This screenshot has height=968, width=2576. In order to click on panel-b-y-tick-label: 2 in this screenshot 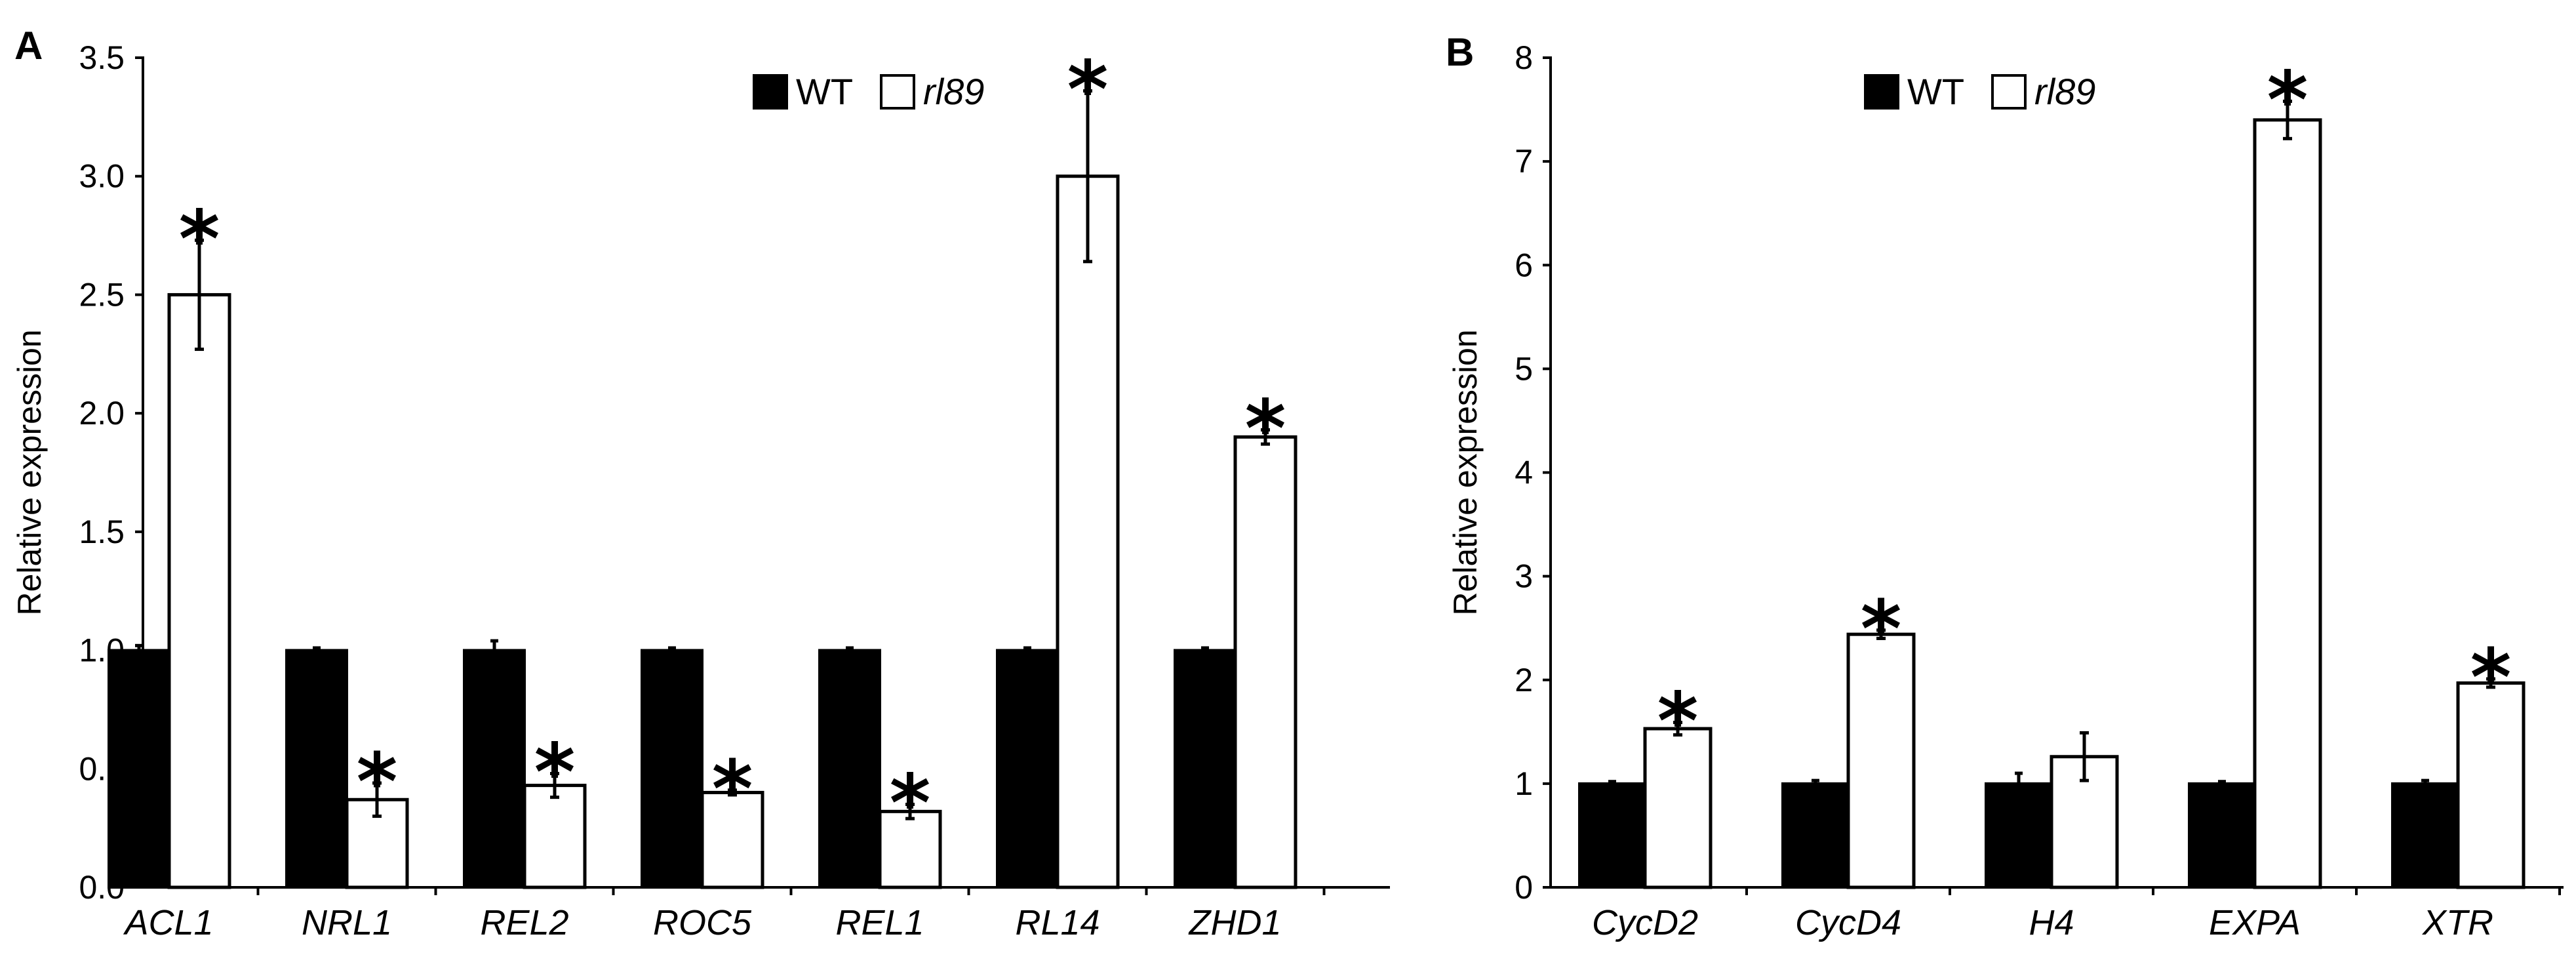, I will do `click(1524, 680)`.